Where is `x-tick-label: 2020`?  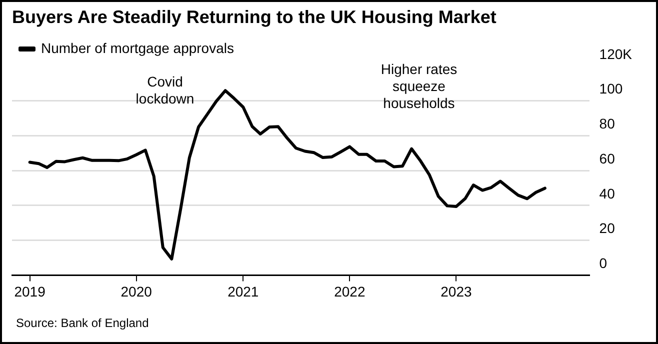 x-tick-label: 2020 is located at coordinates (136, 291).